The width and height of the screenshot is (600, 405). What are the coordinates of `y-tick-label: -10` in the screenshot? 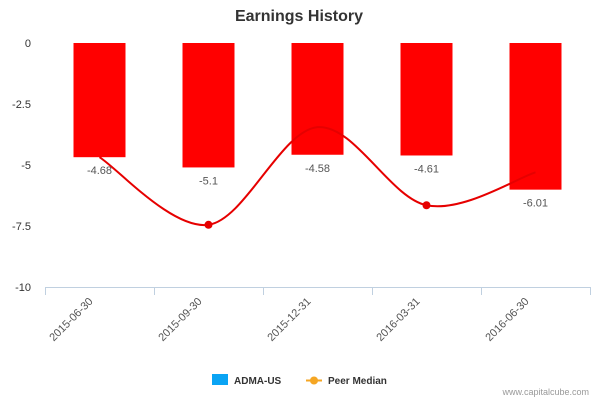 It's located at (23, 288).